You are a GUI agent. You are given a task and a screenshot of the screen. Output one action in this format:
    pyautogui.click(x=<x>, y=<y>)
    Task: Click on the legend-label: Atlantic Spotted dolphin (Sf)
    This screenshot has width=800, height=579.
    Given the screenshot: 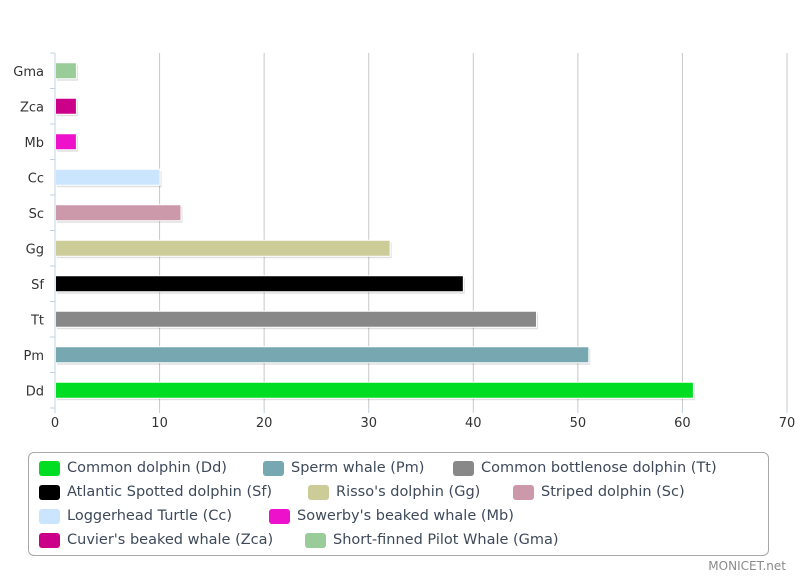 What is the action you would take?
    pyautogui.click(x=170, y=492)
    